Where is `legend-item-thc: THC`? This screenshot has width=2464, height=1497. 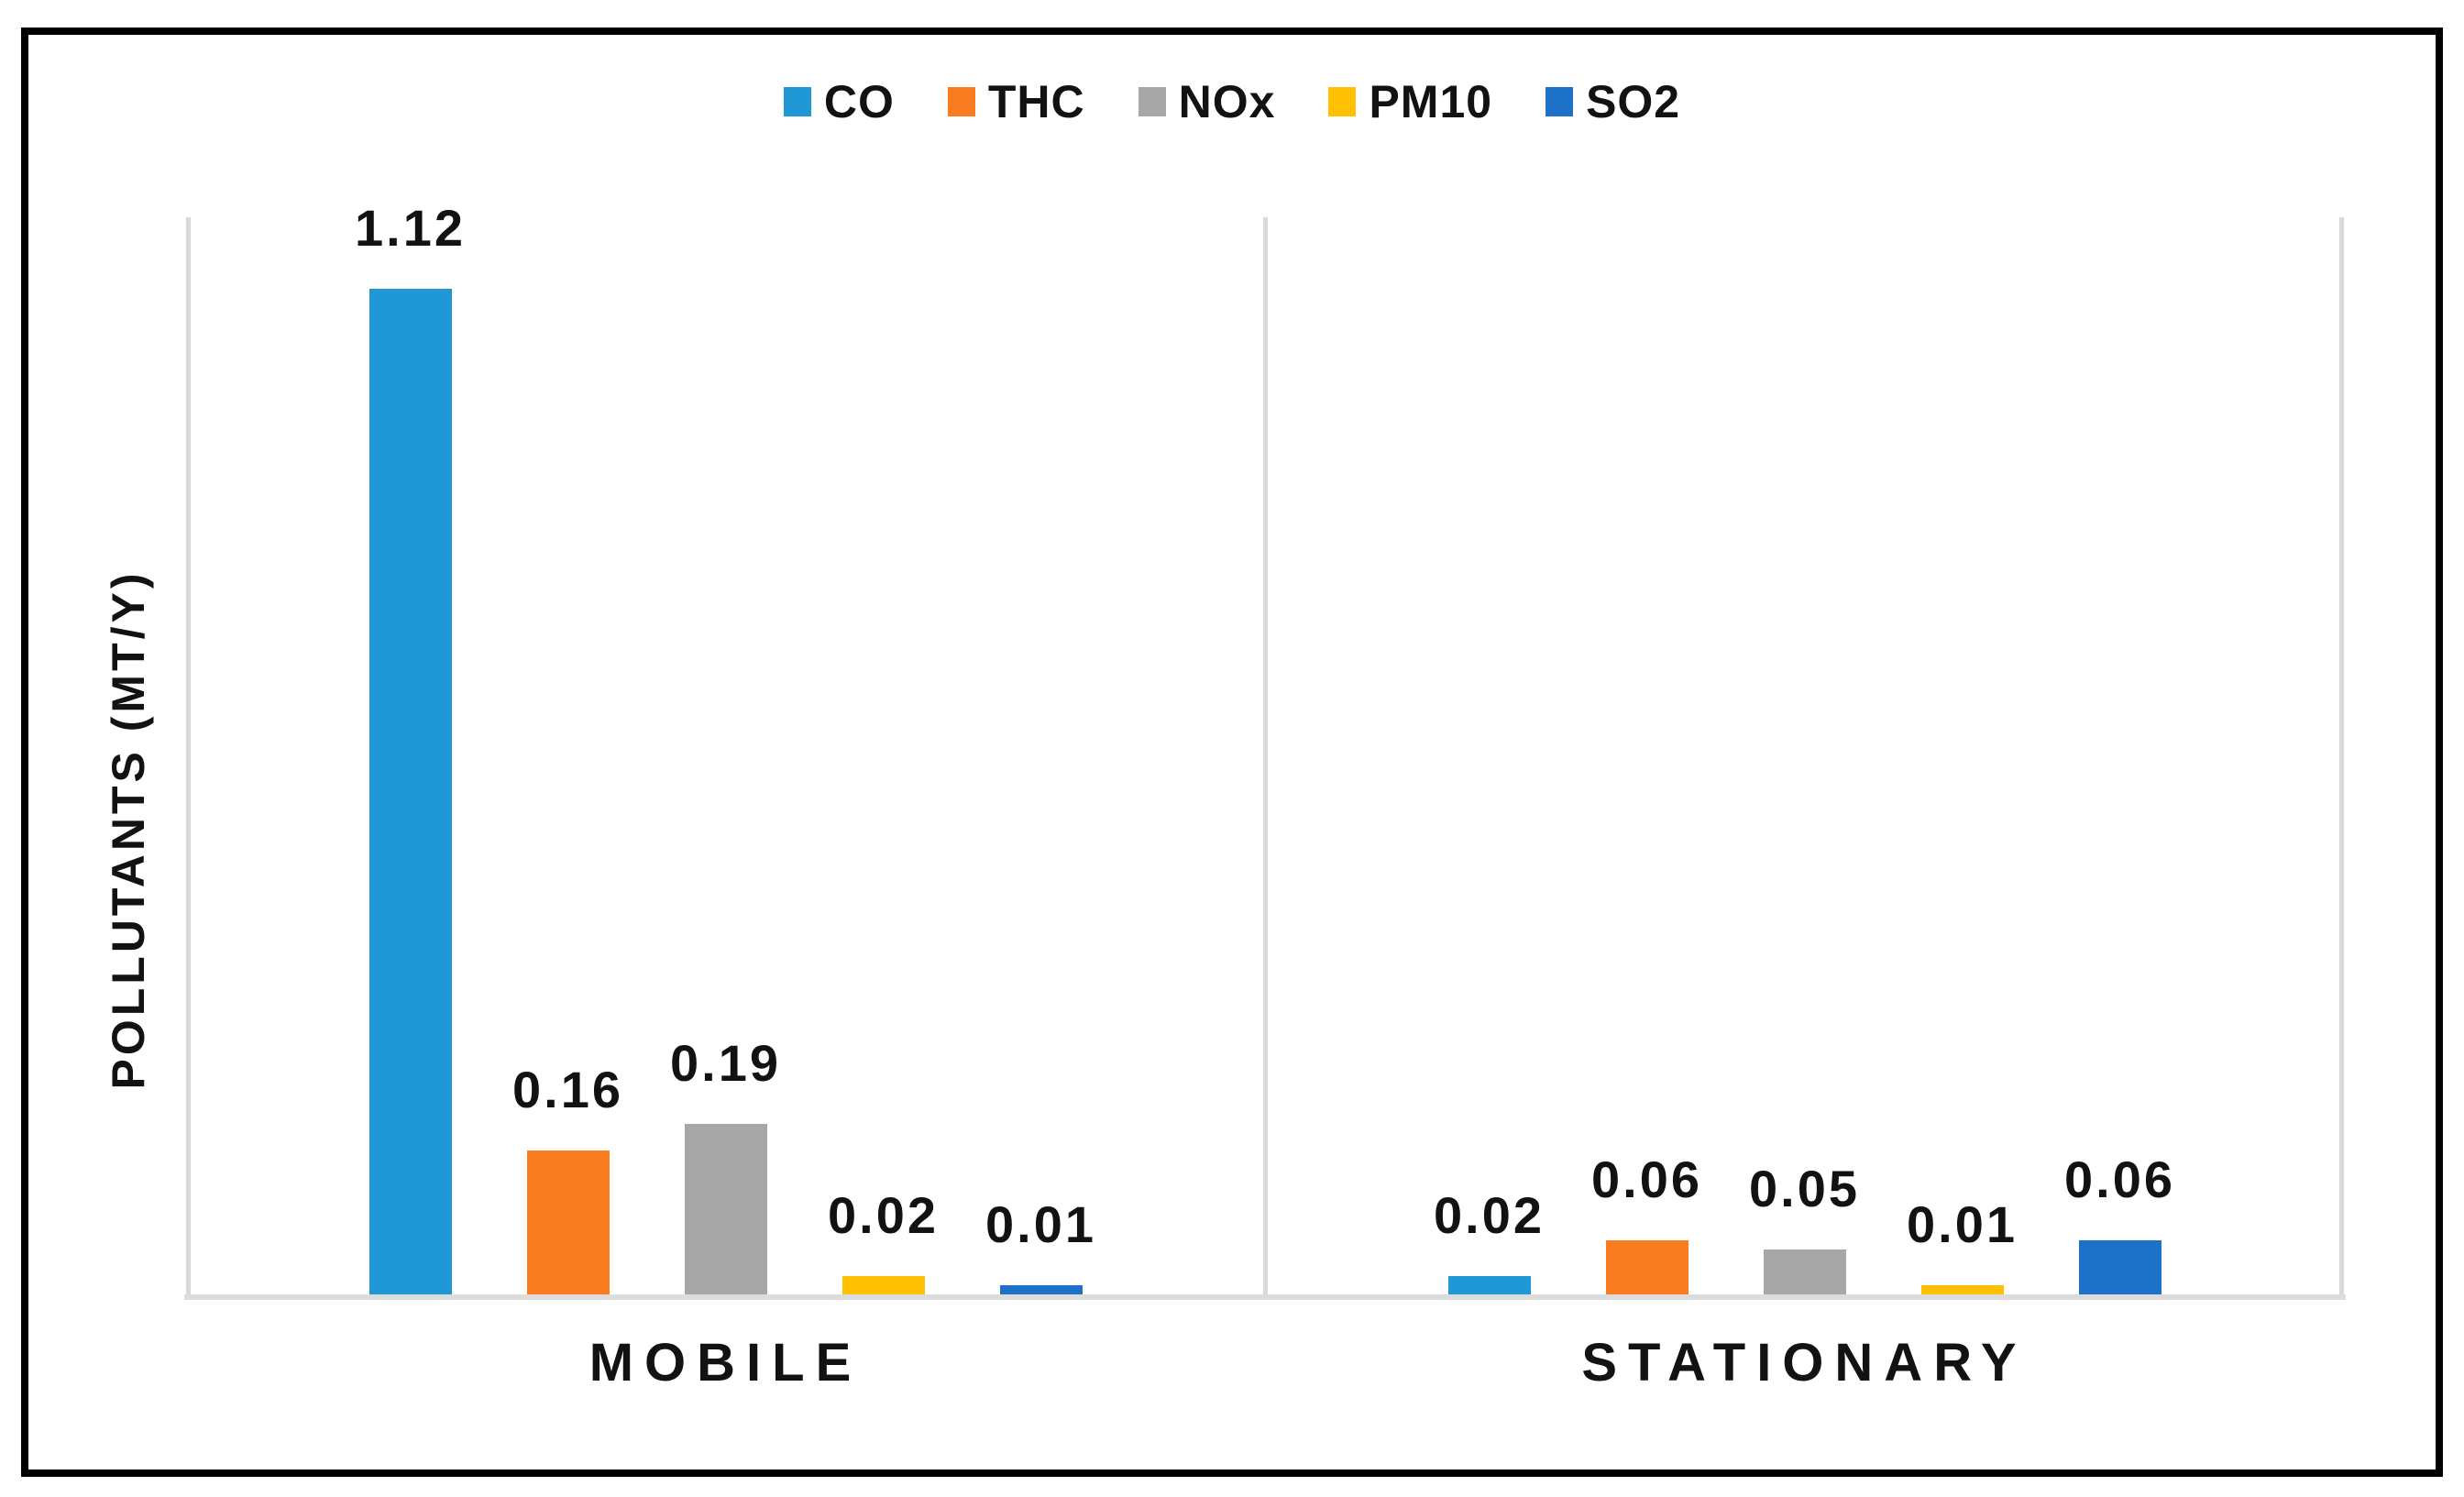
legend-item-thc: THC is located at coordinates (1016, 101).